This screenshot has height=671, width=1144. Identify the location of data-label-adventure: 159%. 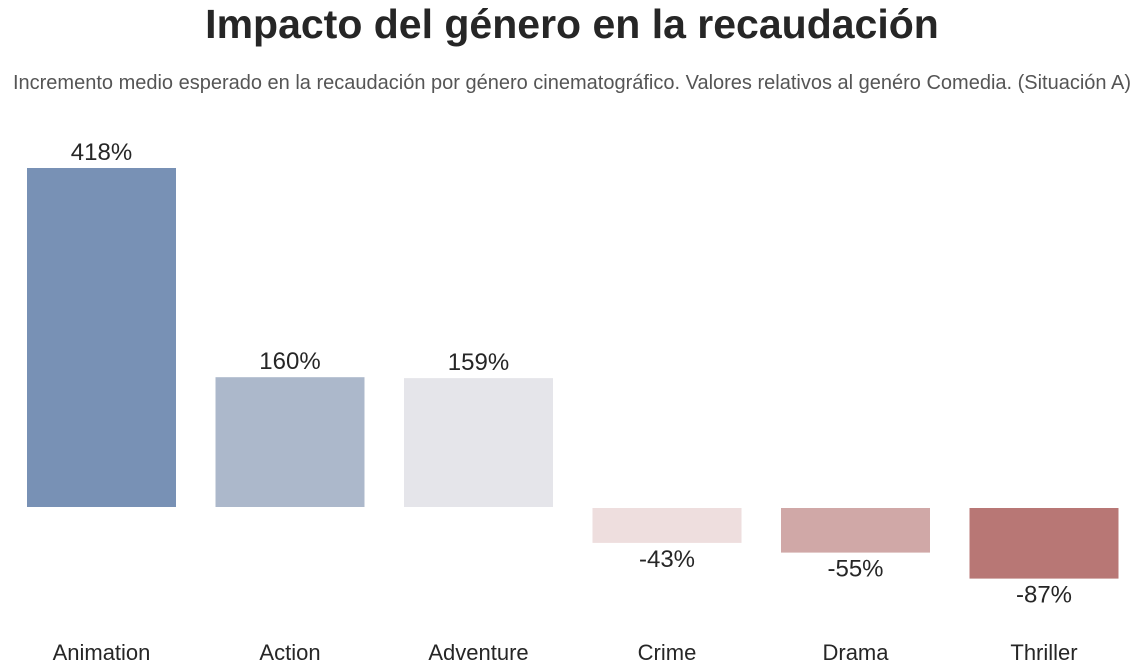
(478, 362).